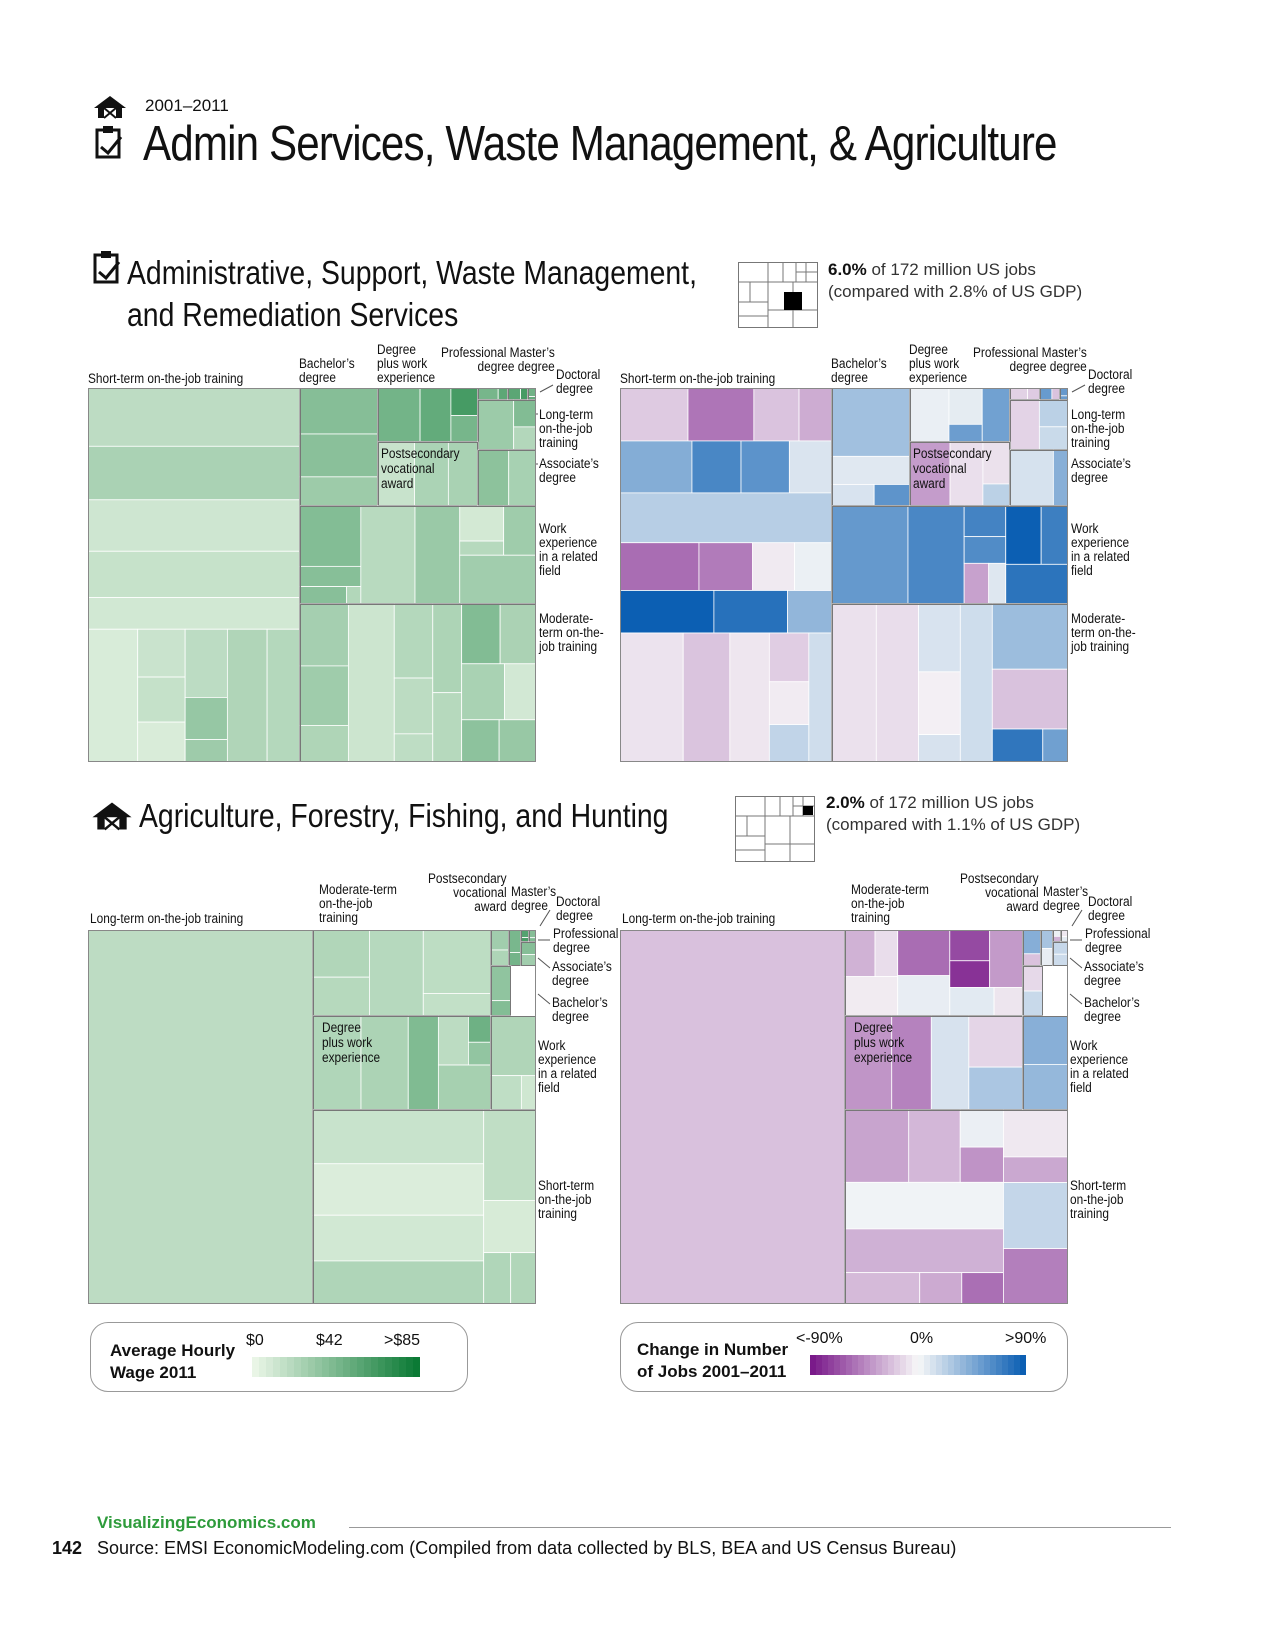  What do you see at coordinates (112, 816) in the screenshot?
I see `barn-icon` at bounding box center [112, 816].